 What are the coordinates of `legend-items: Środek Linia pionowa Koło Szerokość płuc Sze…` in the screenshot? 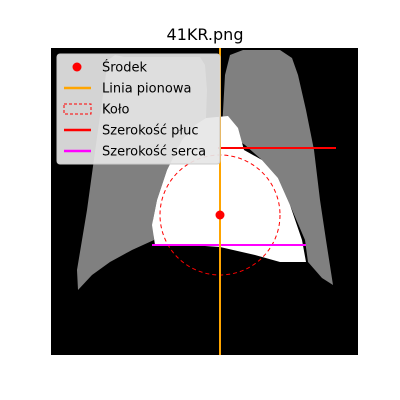 It's located at (134, 110).